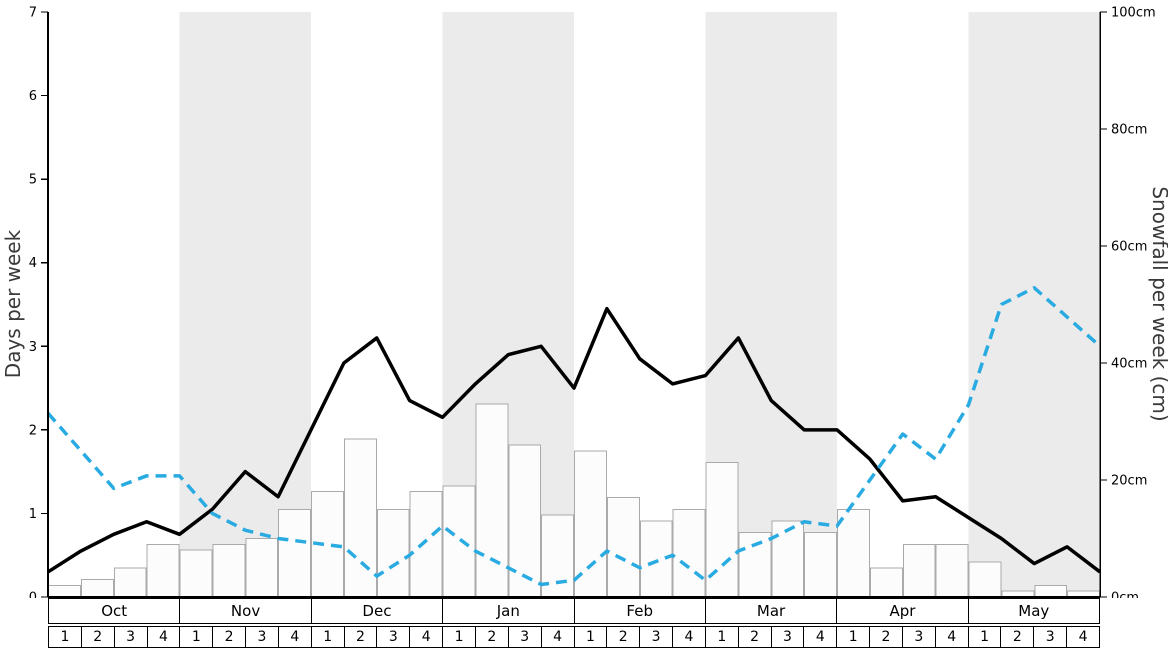 The width and height of the screenshot is (1168, 648). Describe the element at coordinates (114, 611) in the screenshot. I see `month-cell-oct: Oct` at that location.